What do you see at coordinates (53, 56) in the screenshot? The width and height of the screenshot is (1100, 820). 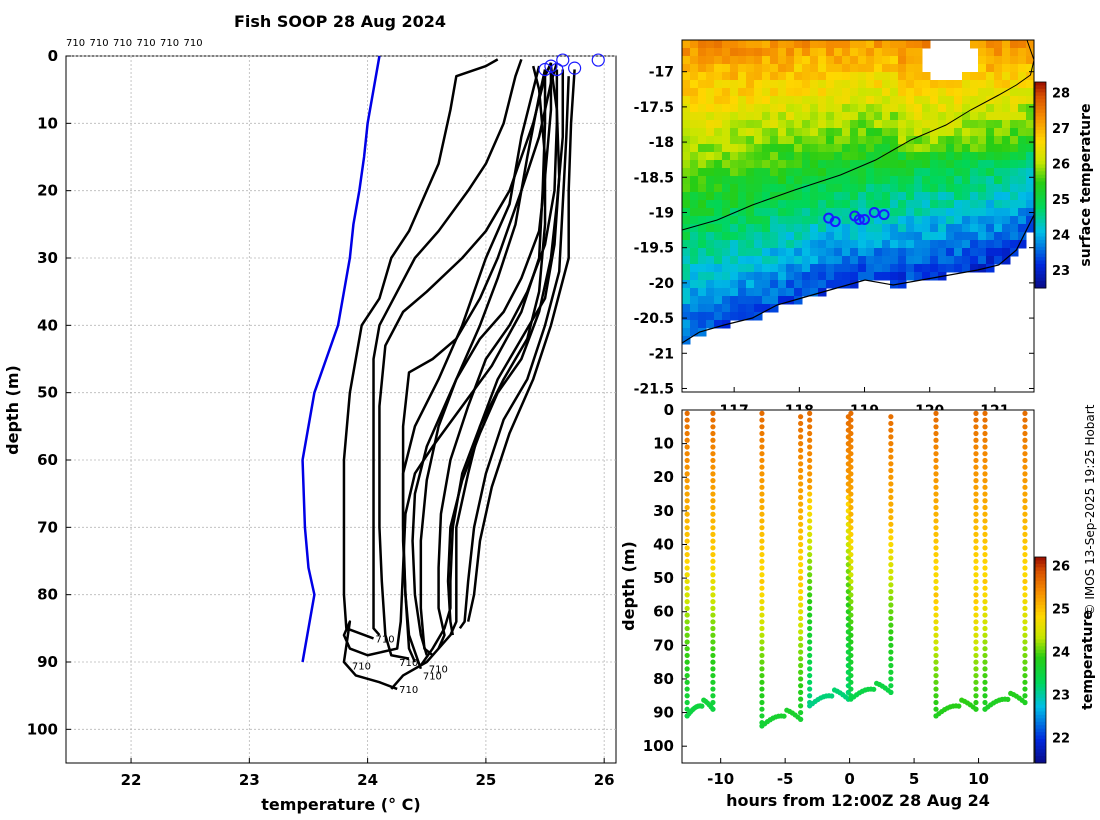 I see `y-tick-label: 0` at bounding box center [53, 56].